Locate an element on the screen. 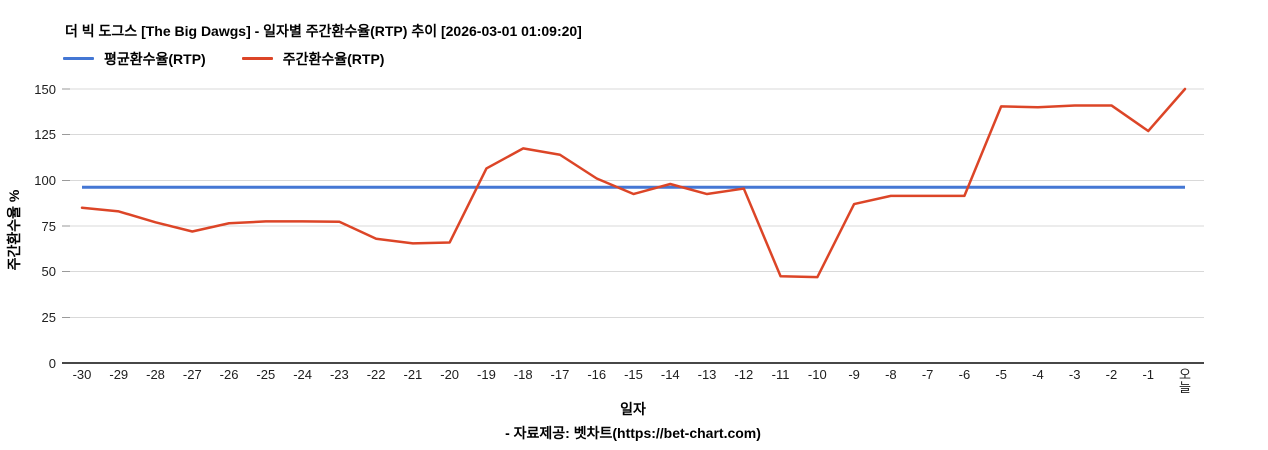  x-tick-label--8: -8 is located at coordinates (891, 374).